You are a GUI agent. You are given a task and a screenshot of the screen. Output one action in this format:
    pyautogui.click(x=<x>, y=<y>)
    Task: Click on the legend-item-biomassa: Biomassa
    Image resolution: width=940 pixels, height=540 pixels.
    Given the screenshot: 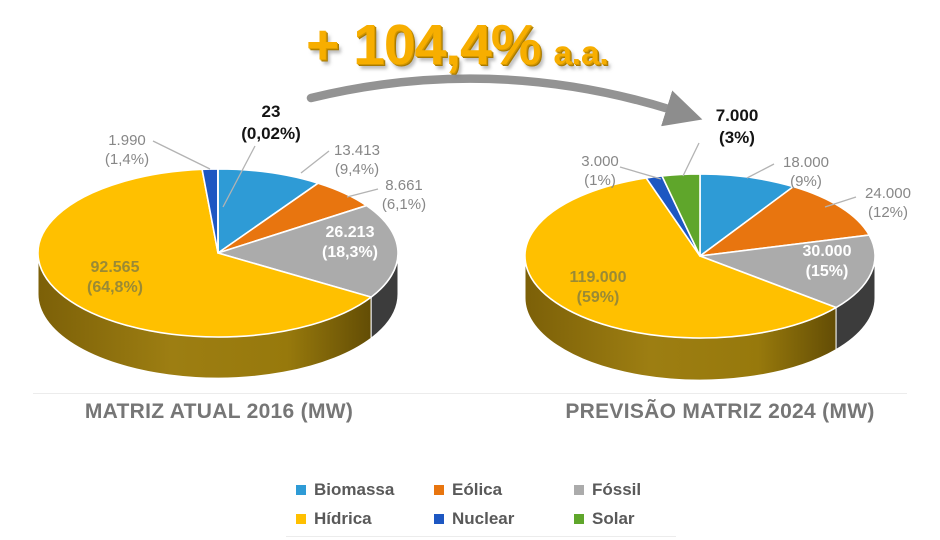 What is the action you would take?
    pyautogui.click(x=365, y=490)
    